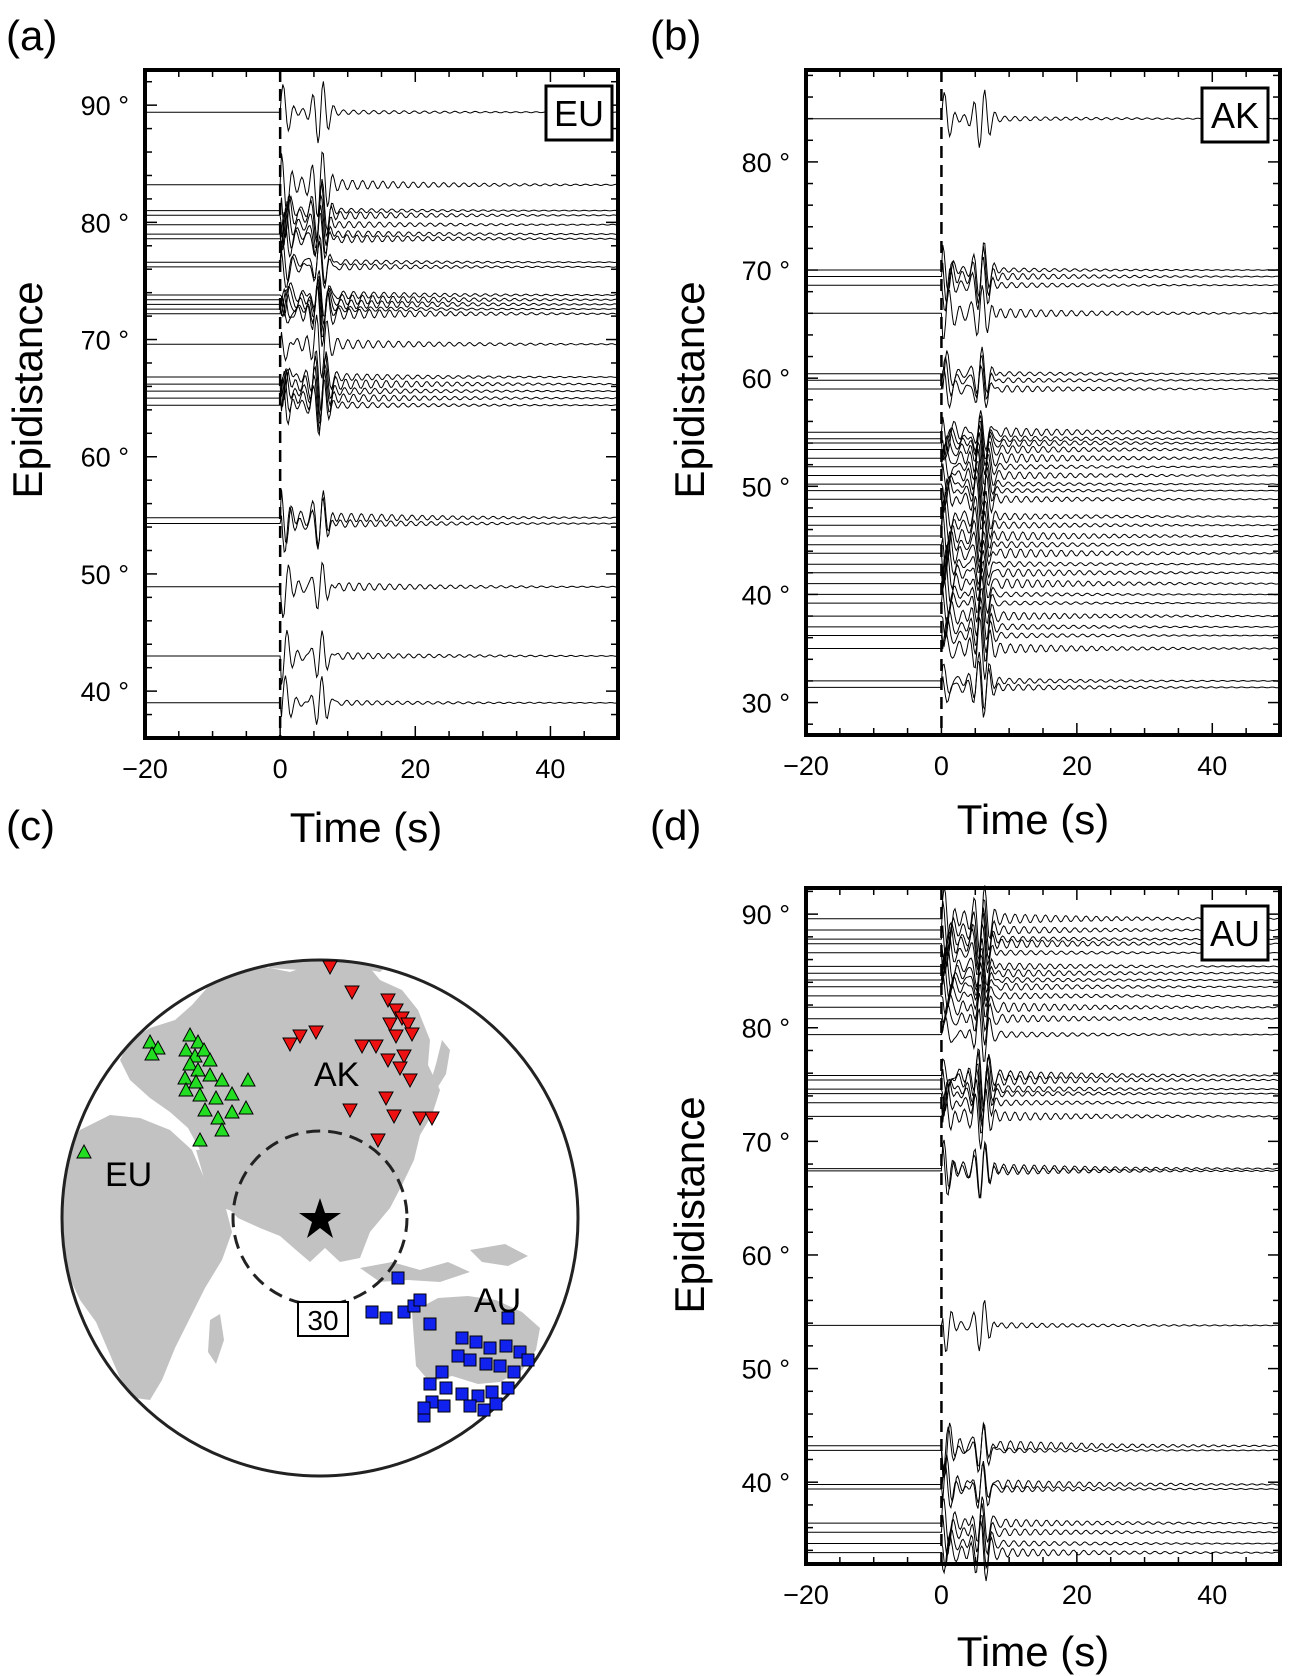 Image resolution: width=1297 pixels, height=1676 pixels. Describe the element at coordinates (1043, 1226) in the screenshot. I see `plot-frame` at that location.